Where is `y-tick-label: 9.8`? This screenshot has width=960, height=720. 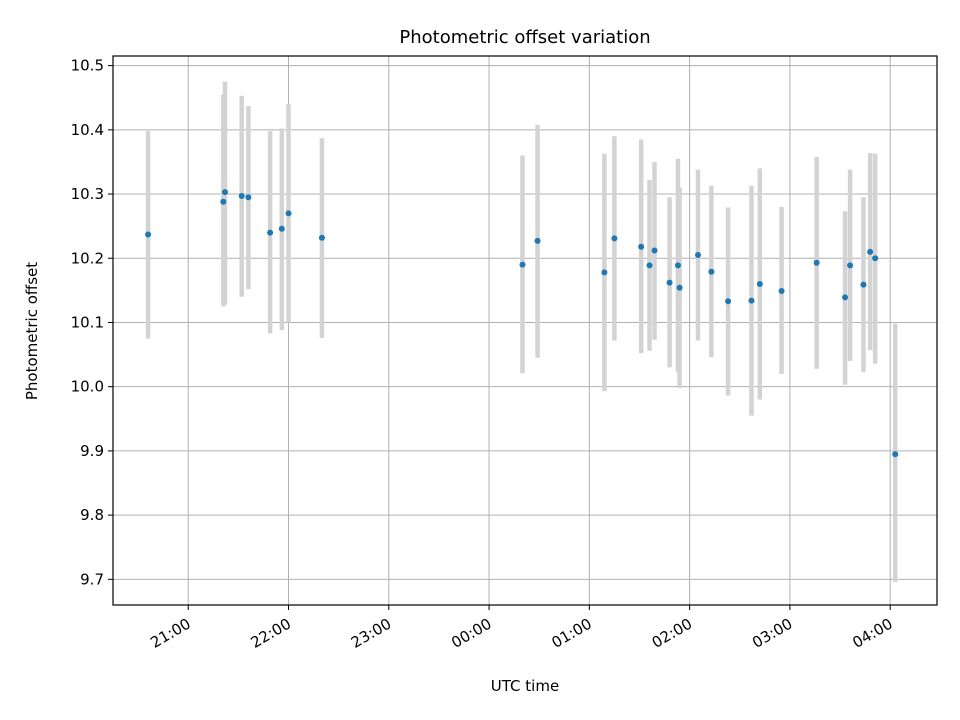
y-tick-label: 9.8 is located at coordinates (92, 515).